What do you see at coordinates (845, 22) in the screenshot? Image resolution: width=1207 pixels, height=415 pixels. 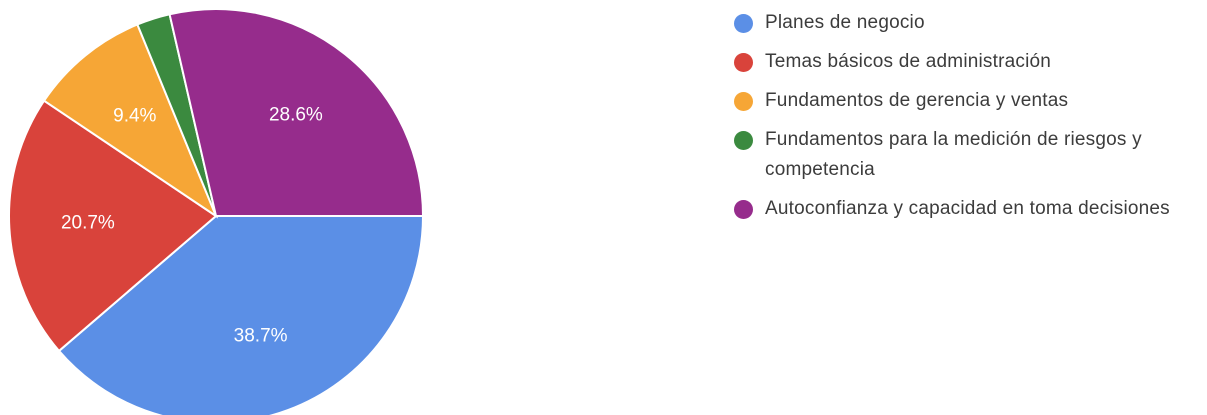 I see `legend-label: Planes de negocio` at bounding box center [845, 22].